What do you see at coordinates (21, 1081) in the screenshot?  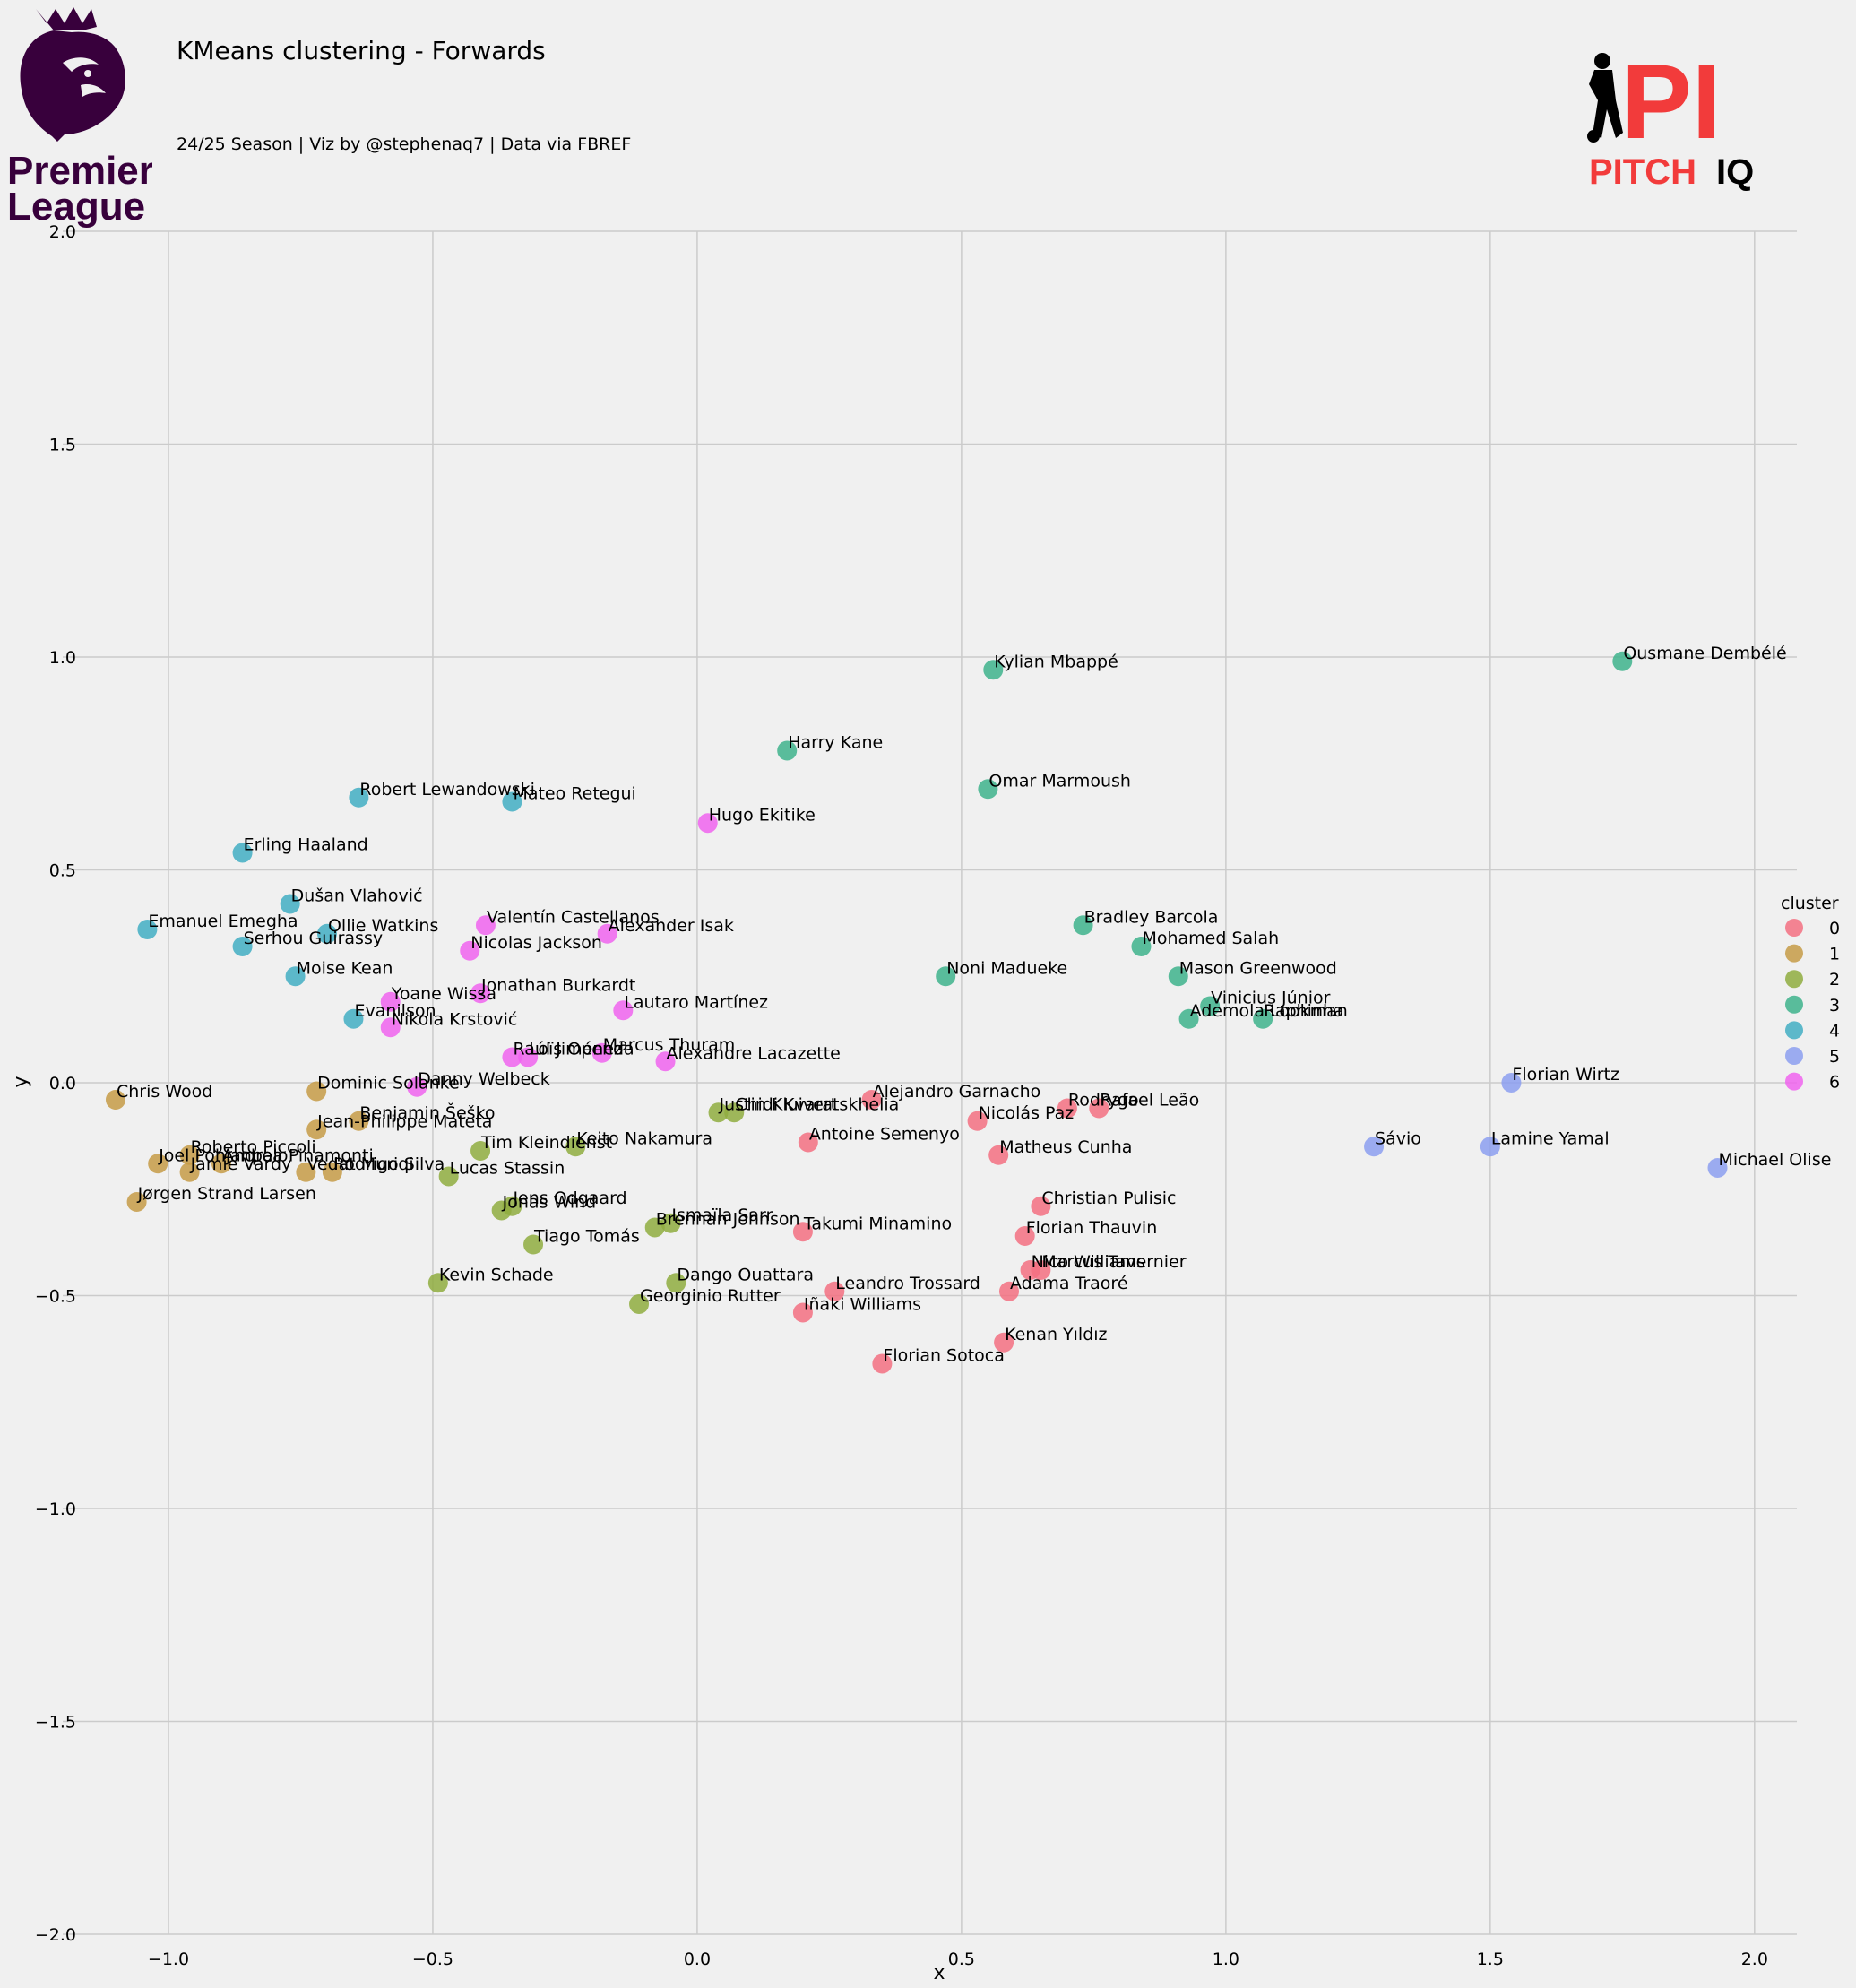 I see `y-axis-label: y` at bounding box center [21, 1081].